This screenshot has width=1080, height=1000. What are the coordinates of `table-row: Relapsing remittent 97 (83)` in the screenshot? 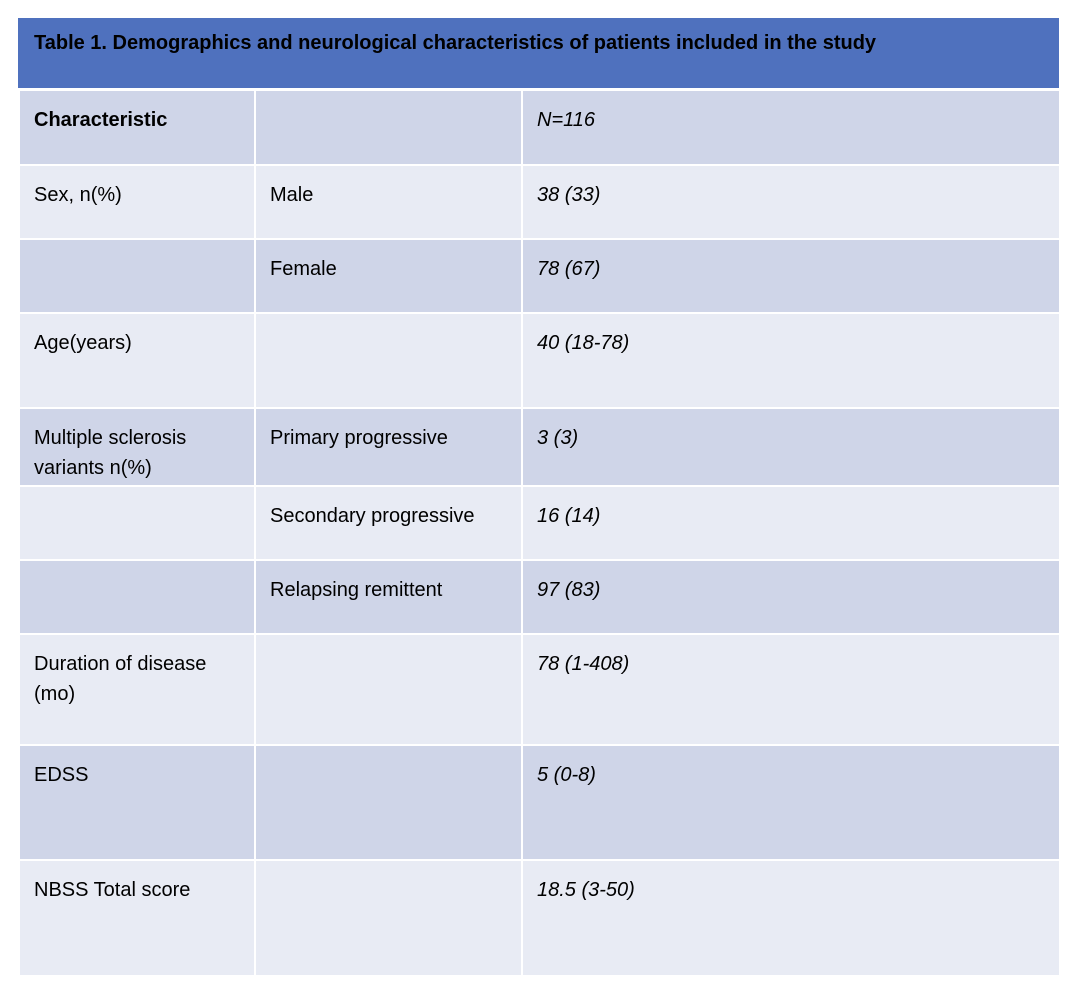 It's located at (539, 597).